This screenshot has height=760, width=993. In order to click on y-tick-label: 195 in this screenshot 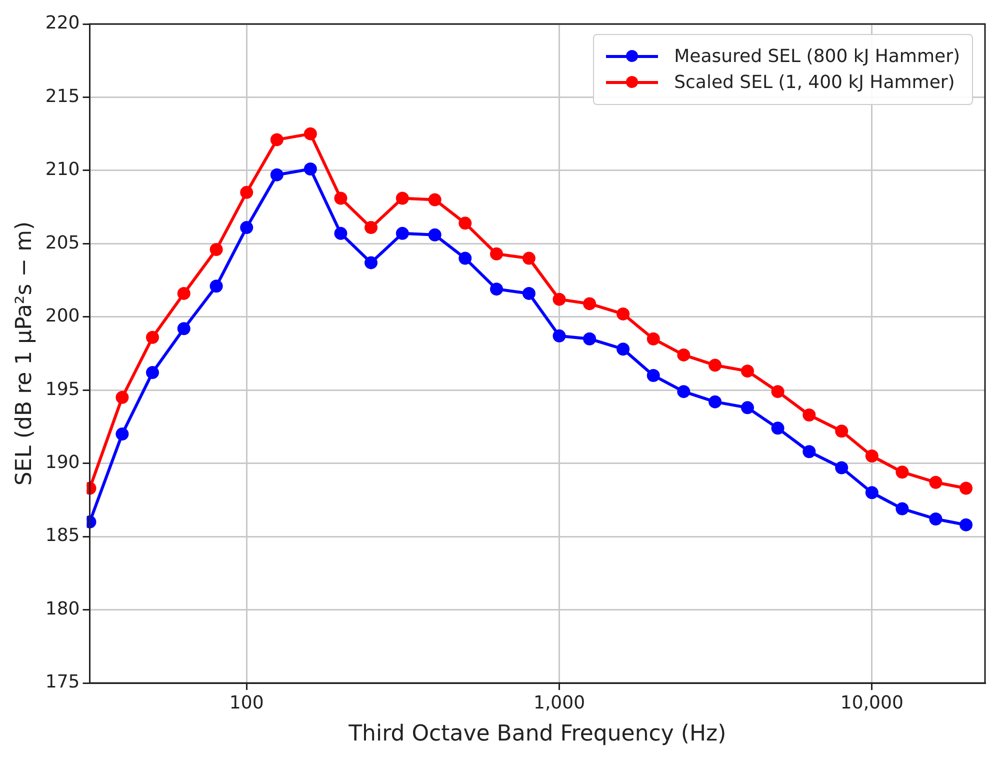, I will do `click(62, 389)`.